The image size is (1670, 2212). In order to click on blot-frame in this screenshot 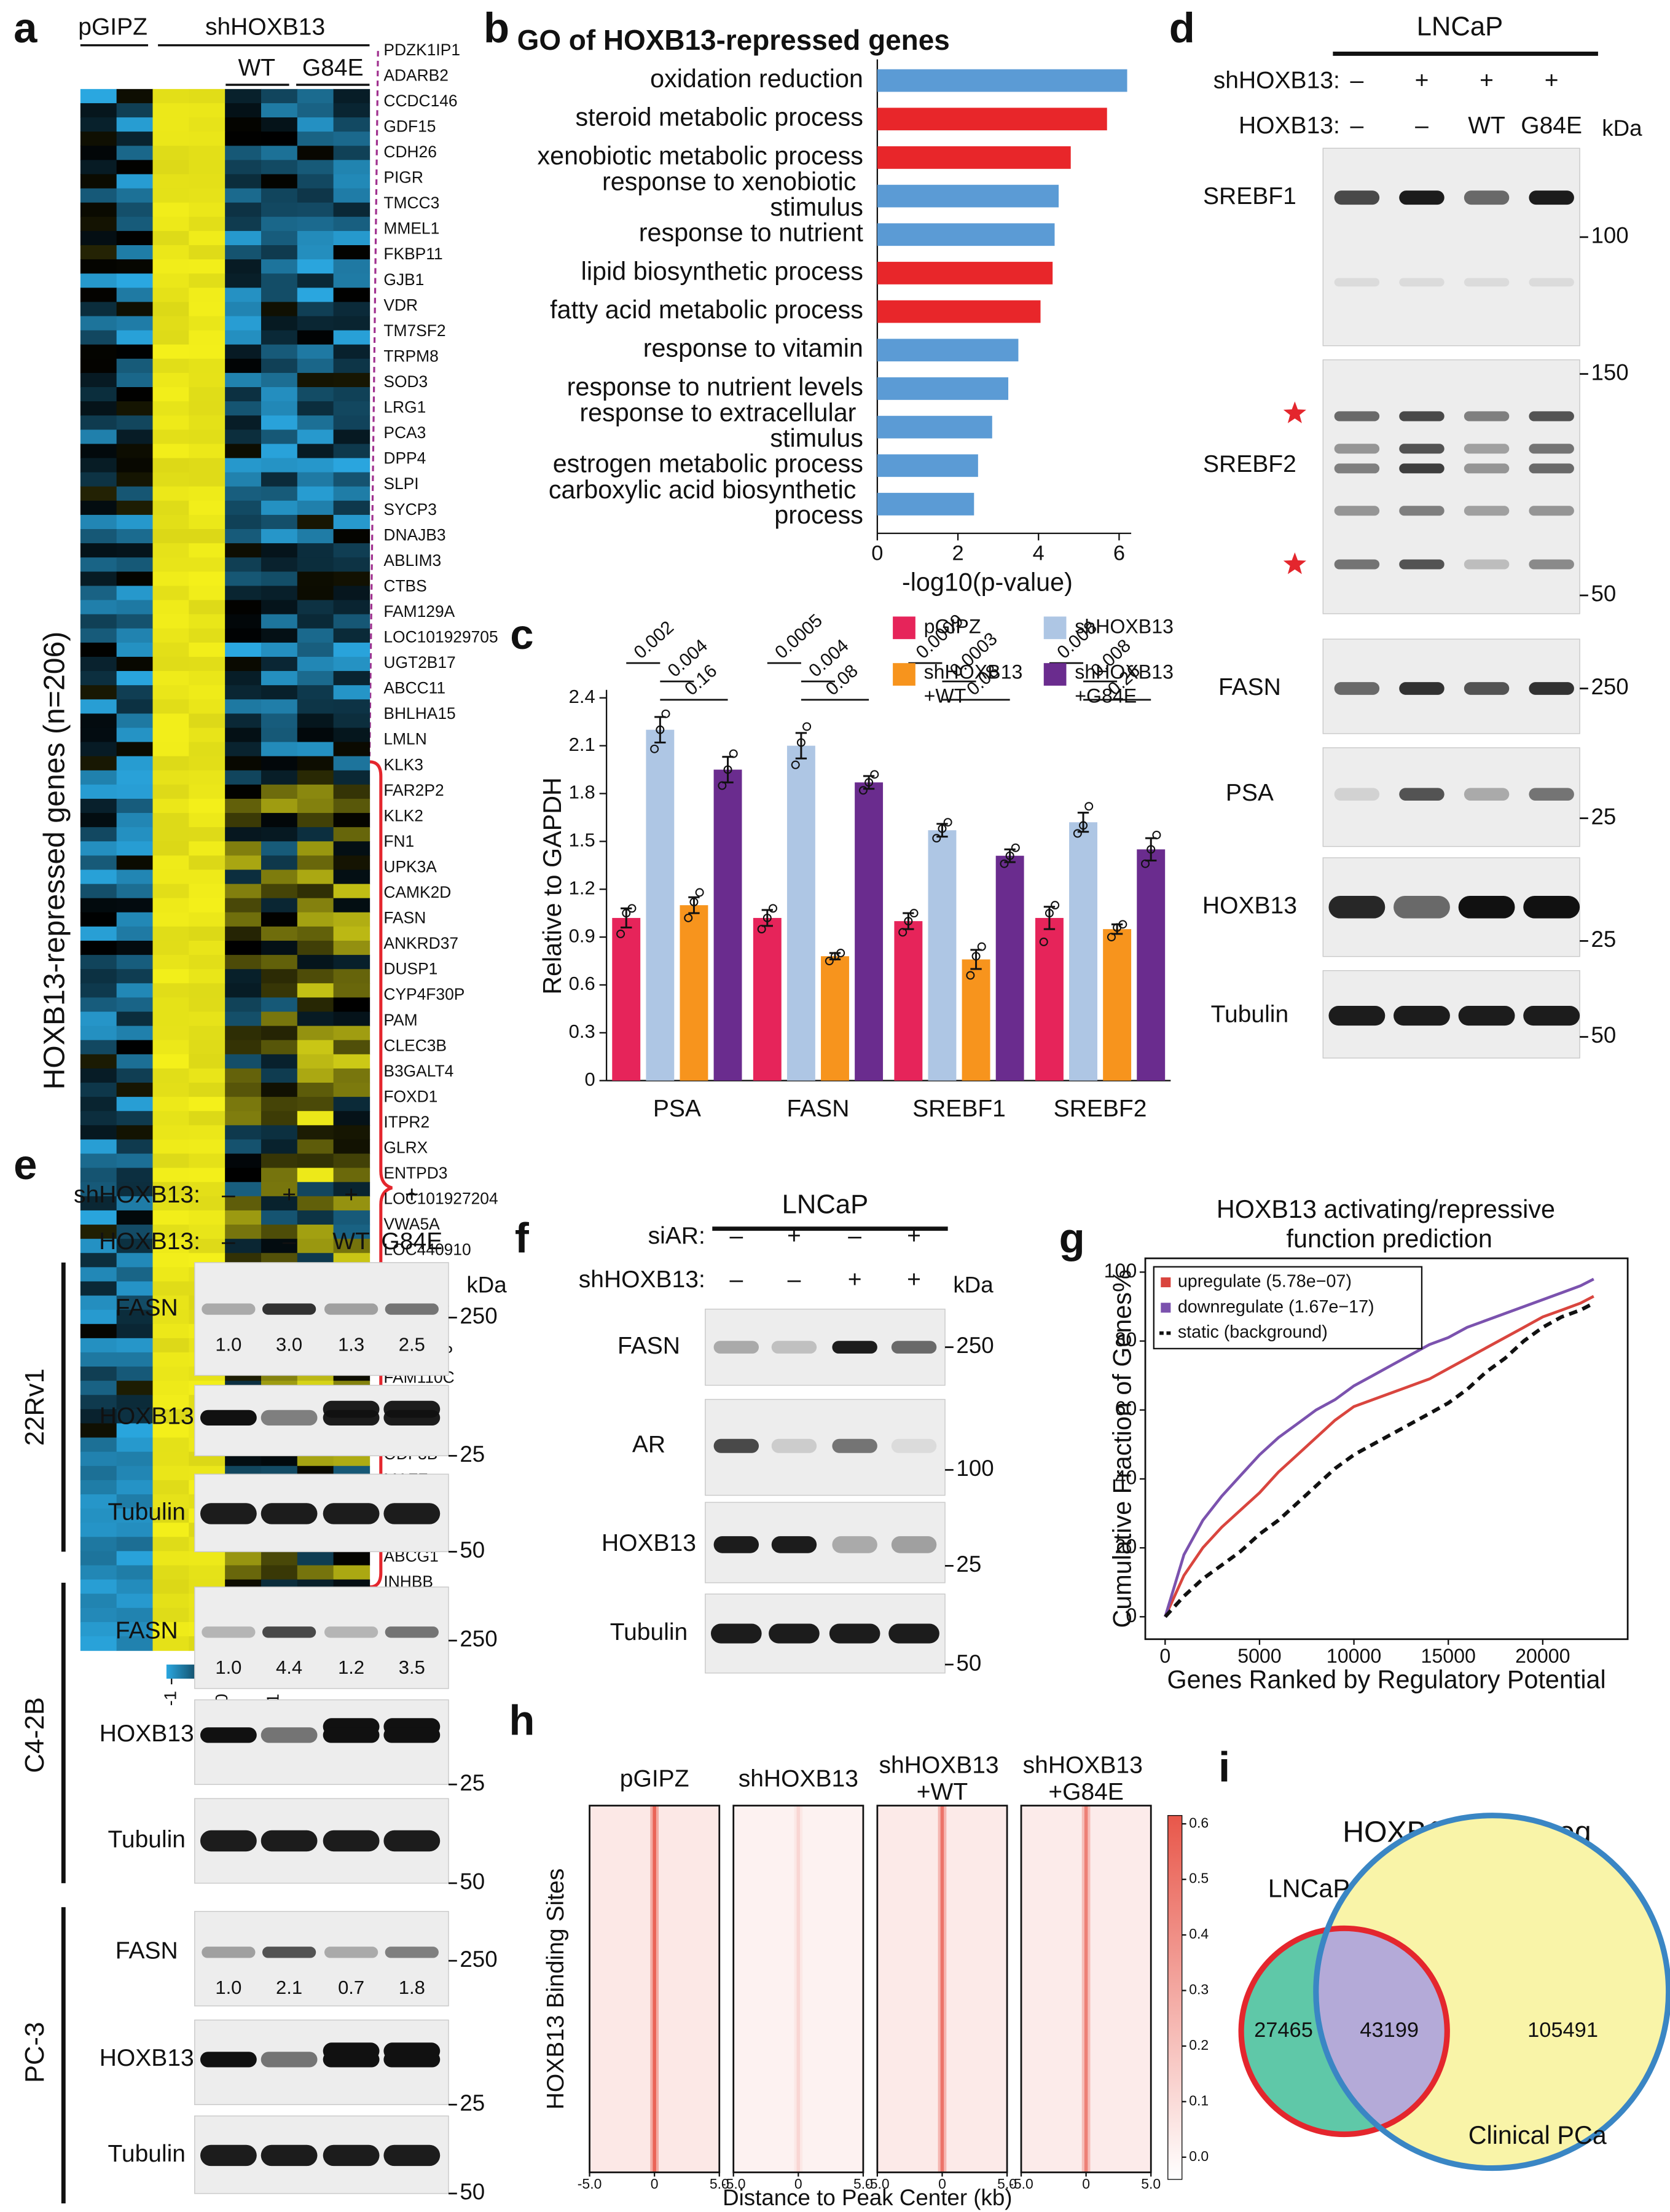, I will do `click(1451, 486)`.